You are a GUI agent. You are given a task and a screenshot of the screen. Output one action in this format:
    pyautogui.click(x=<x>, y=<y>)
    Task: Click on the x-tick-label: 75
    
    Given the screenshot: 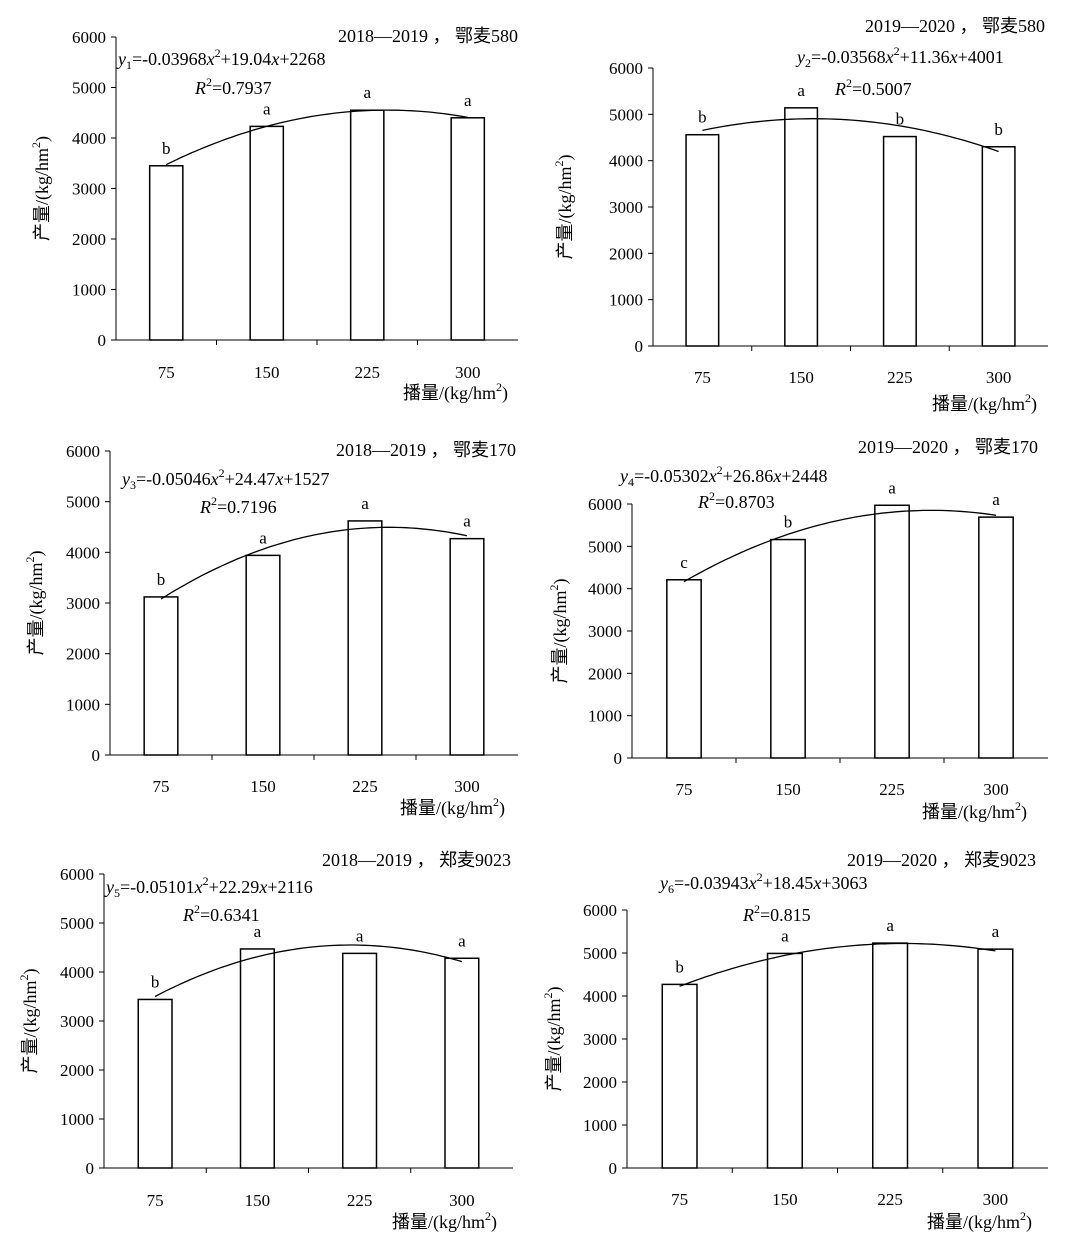 What is the action you would take?
    pyautogui.click(x=679, y=1199)
    